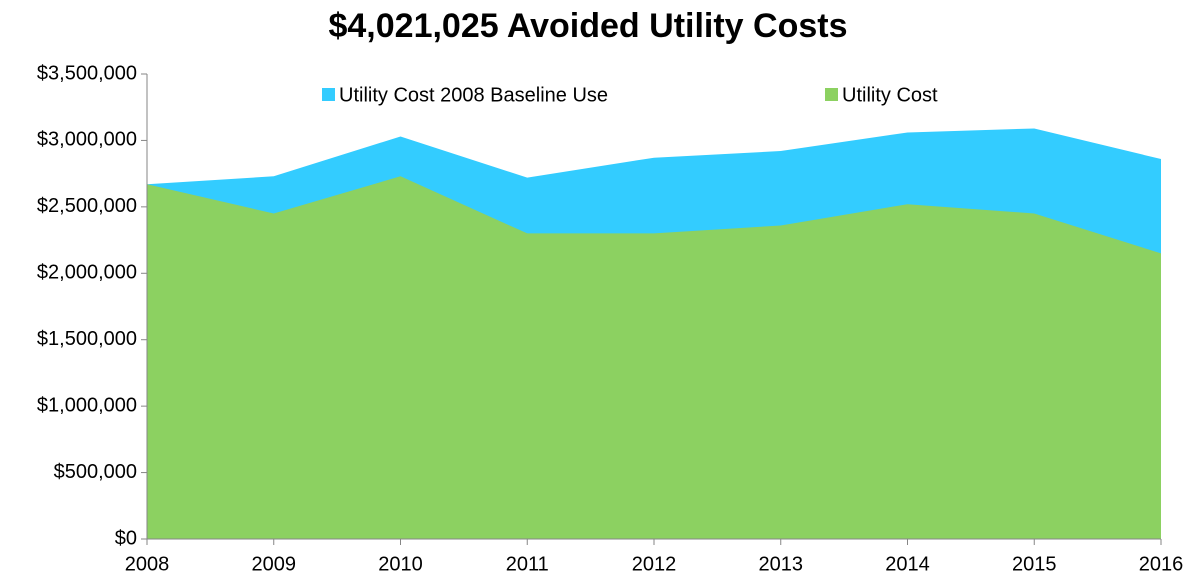  I want to click on x-tick-label: 2013, so click(781, 564).